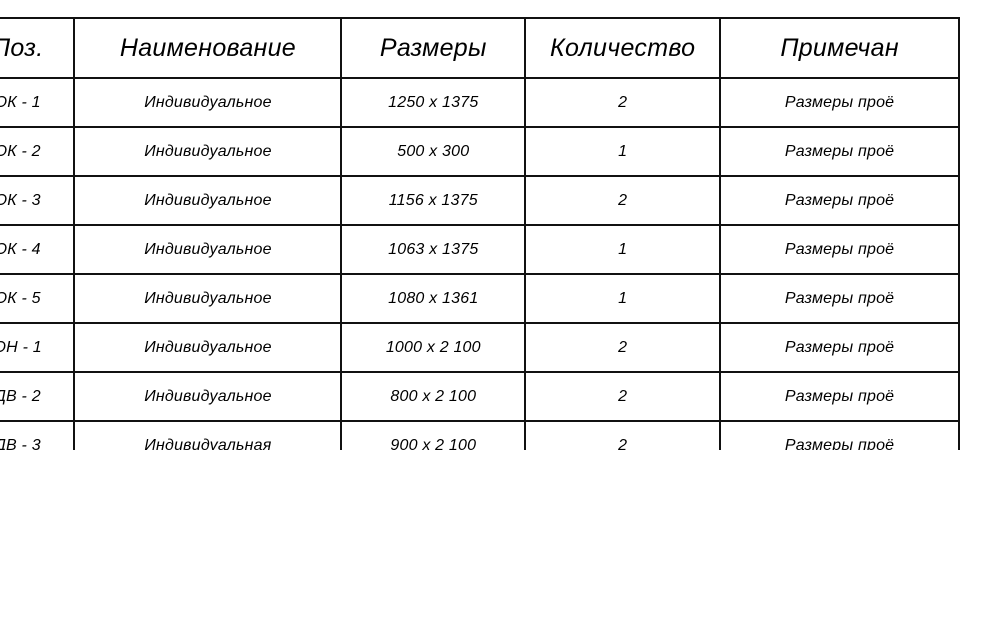 The height and width of the screenshot is (639, 1000). Describe the element at coordinates (433, 435) in the screenshot. I see `cell-size: 900 x 2 100` at that location.